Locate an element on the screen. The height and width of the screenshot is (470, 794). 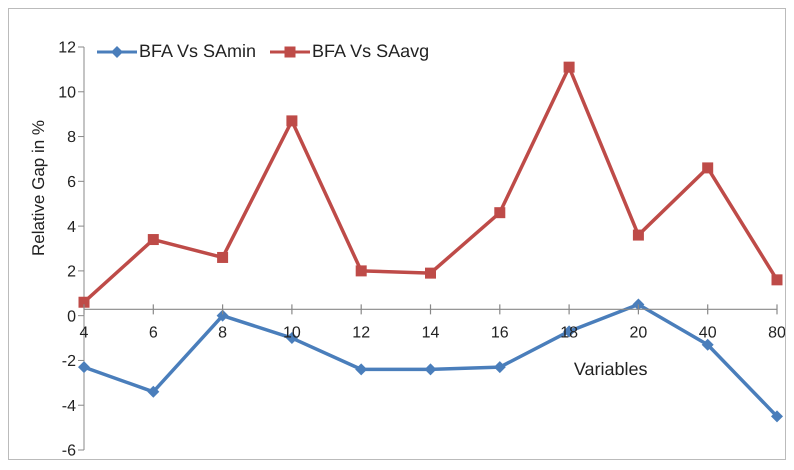
x-tick-label: 80 is located at coordinates (777, 333).